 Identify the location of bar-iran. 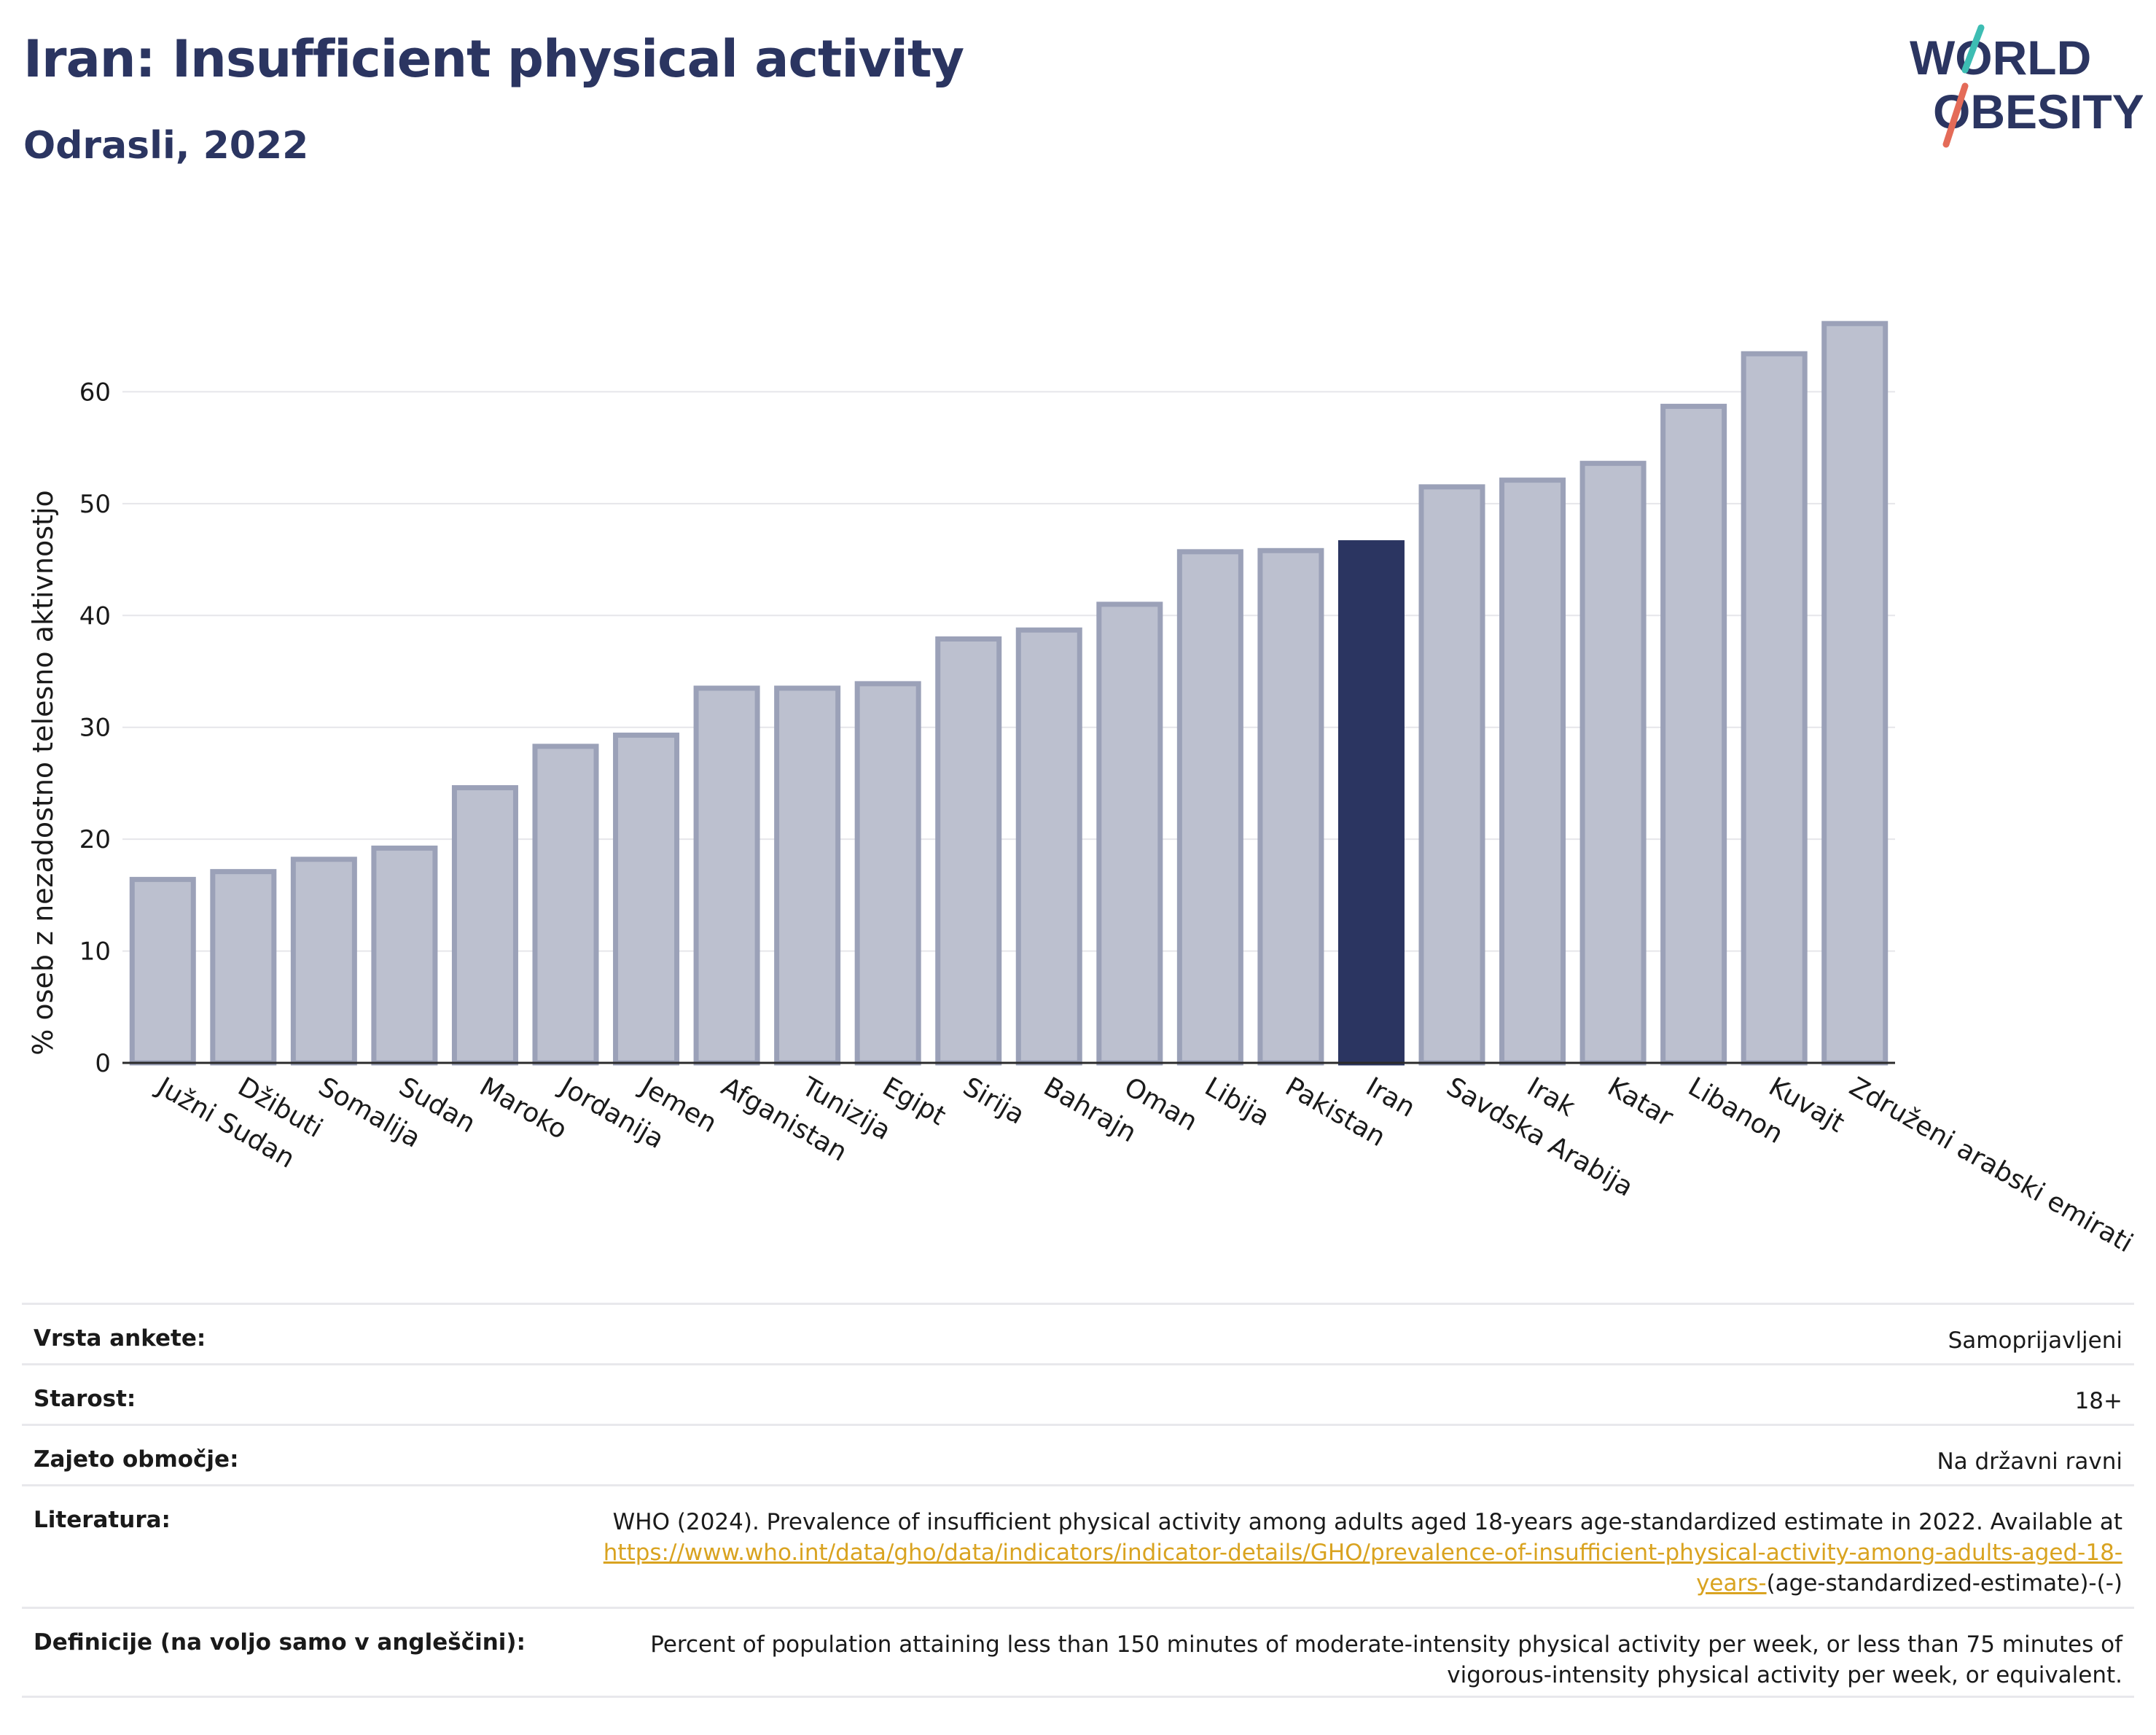
(1371, 803).